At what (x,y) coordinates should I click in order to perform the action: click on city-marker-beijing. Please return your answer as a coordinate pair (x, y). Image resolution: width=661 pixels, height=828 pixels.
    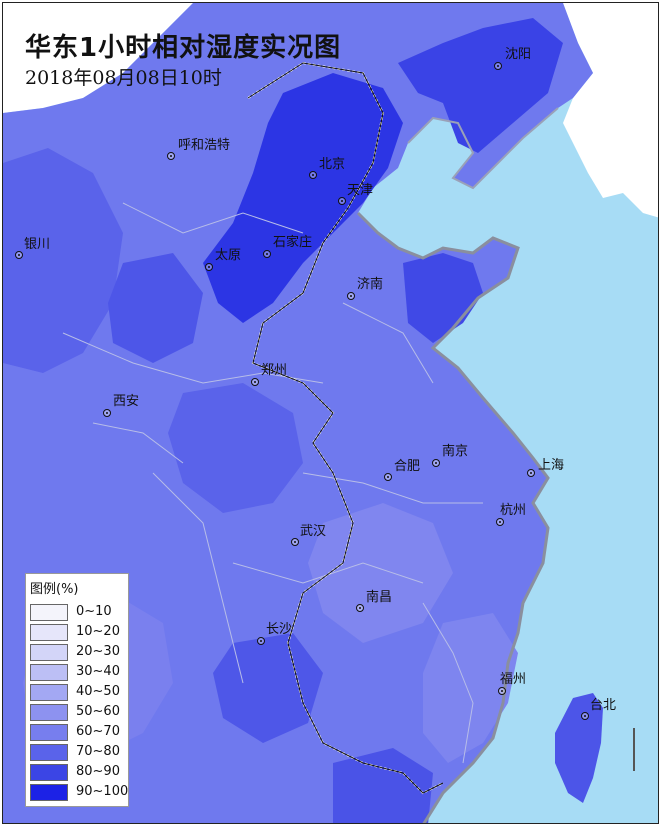
    Looking at the image, I should click on (313, 175).